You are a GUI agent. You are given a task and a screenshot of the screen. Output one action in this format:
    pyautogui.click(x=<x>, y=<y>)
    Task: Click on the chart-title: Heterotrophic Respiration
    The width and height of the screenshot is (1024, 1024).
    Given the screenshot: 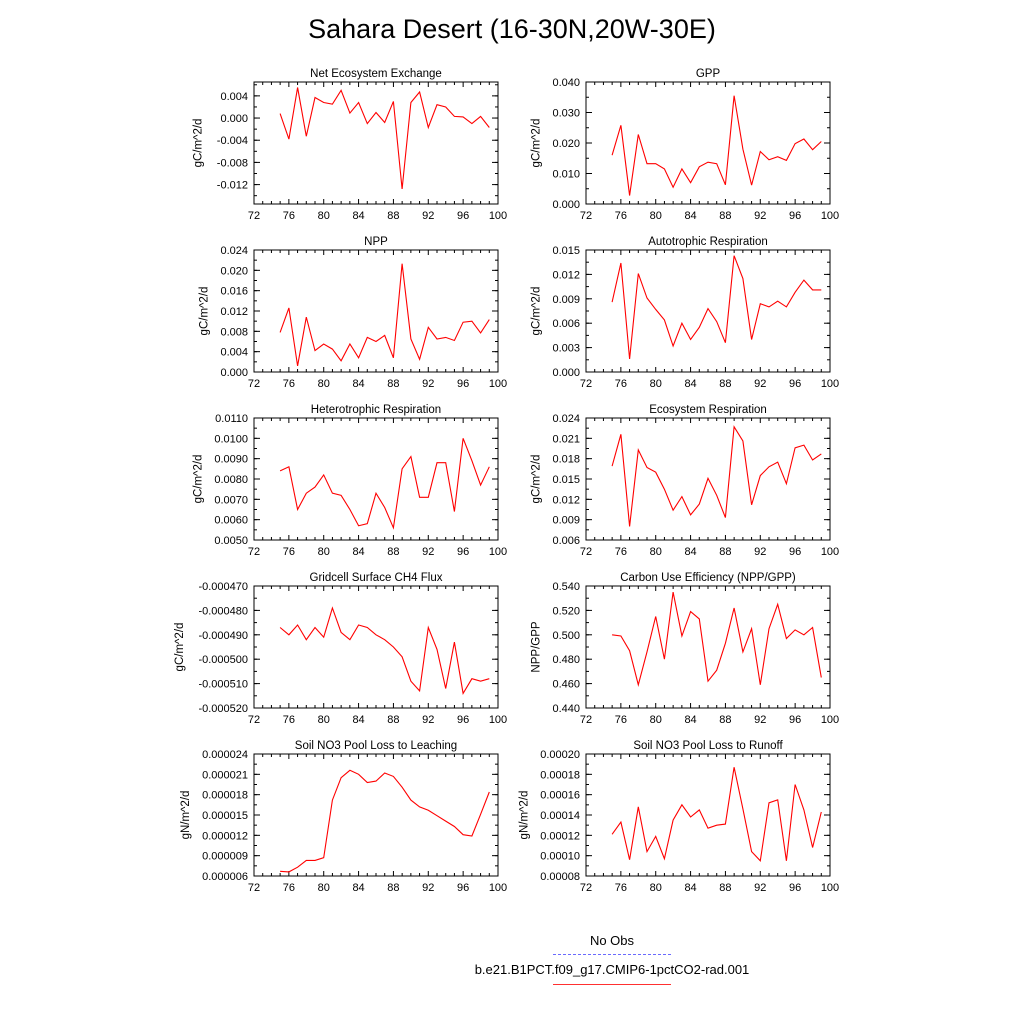 What is the action you would take?
    pyautogui.click(x=376, y=410)
    